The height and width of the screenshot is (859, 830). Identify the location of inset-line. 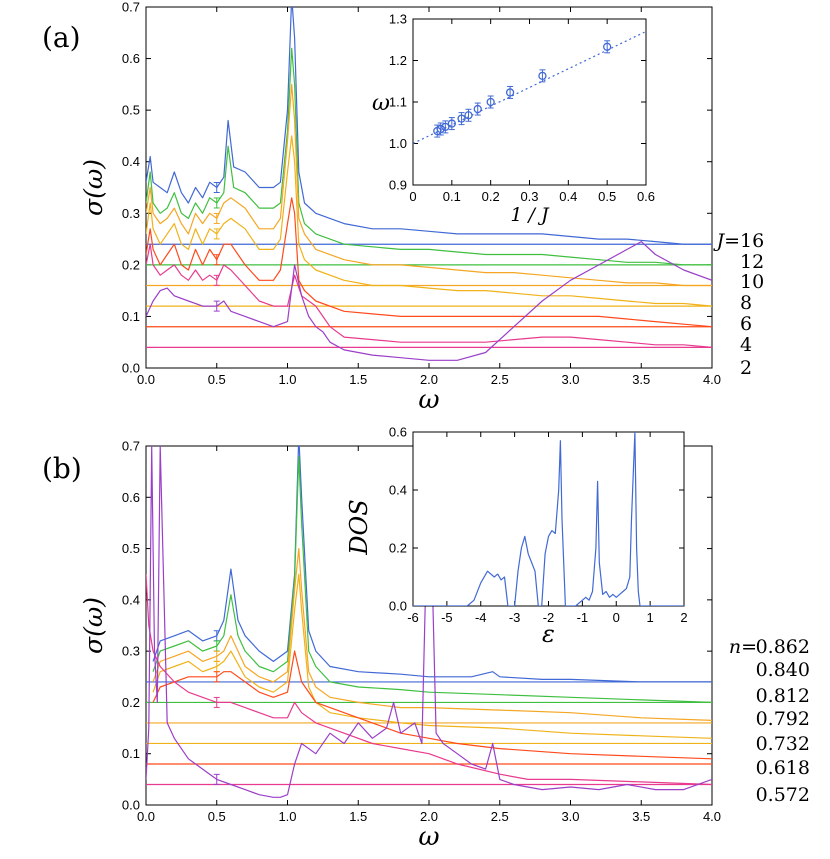
(548, 519).